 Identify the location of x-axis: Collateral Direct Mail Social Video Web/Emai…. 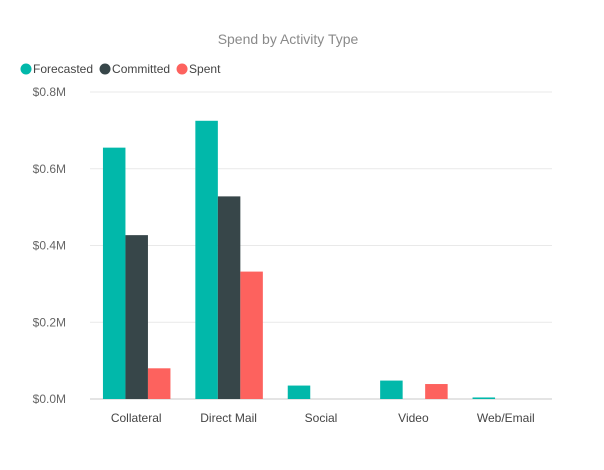
(323, 418).